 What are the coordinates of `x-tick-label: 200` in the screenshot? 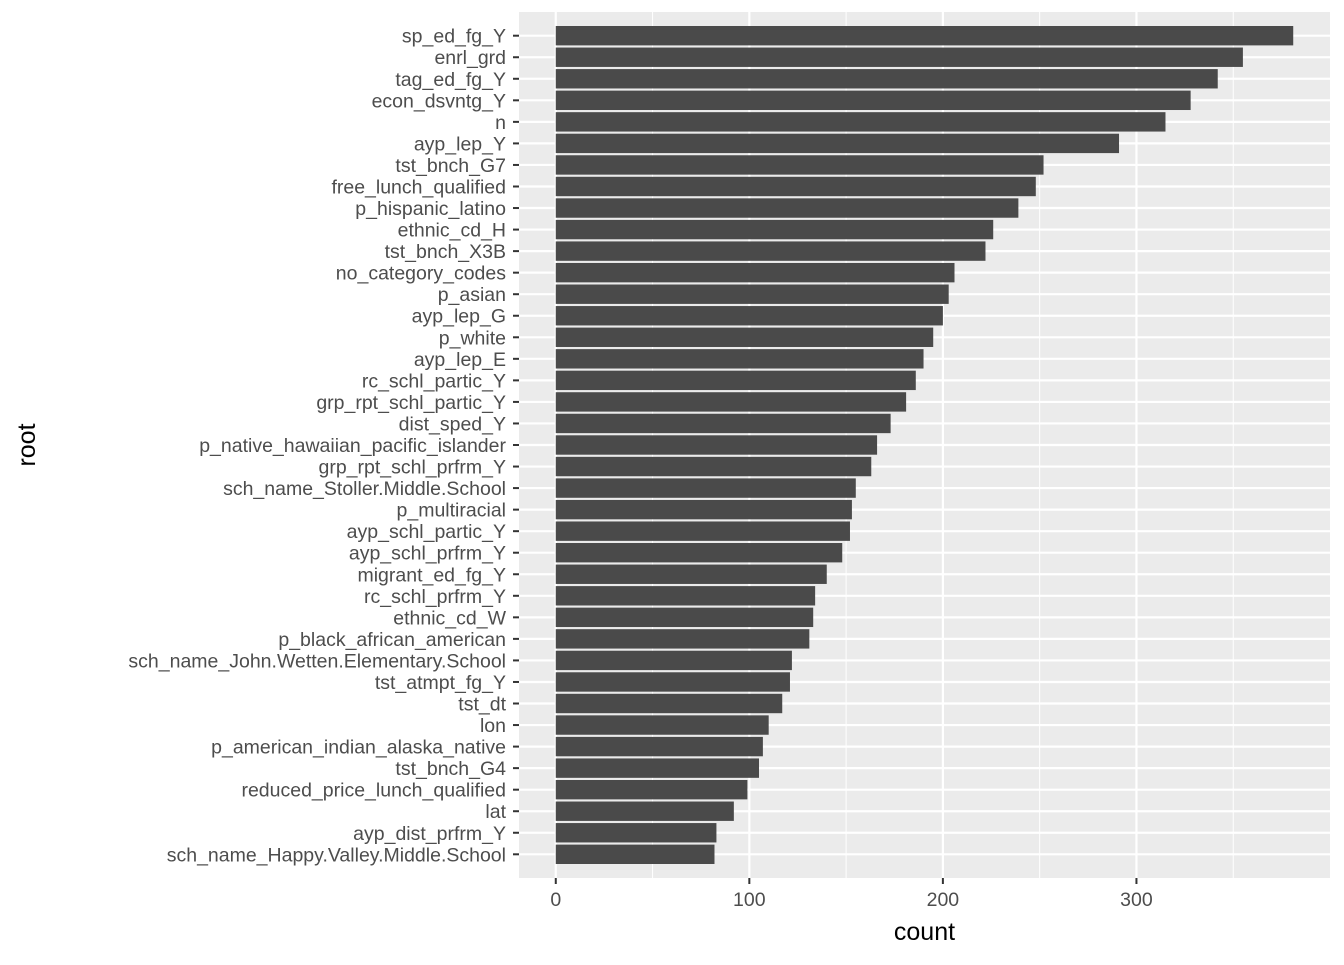 It's located at (943, 900).